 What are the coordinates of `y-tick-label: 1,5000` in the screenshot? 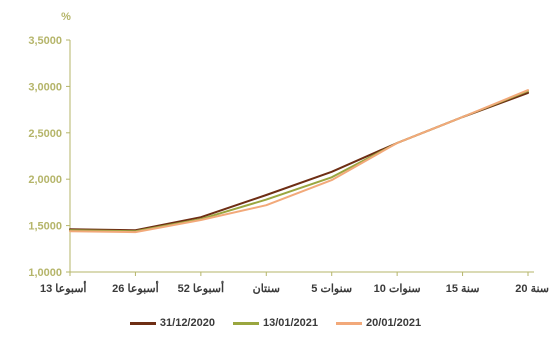 It's located at (45, 227).